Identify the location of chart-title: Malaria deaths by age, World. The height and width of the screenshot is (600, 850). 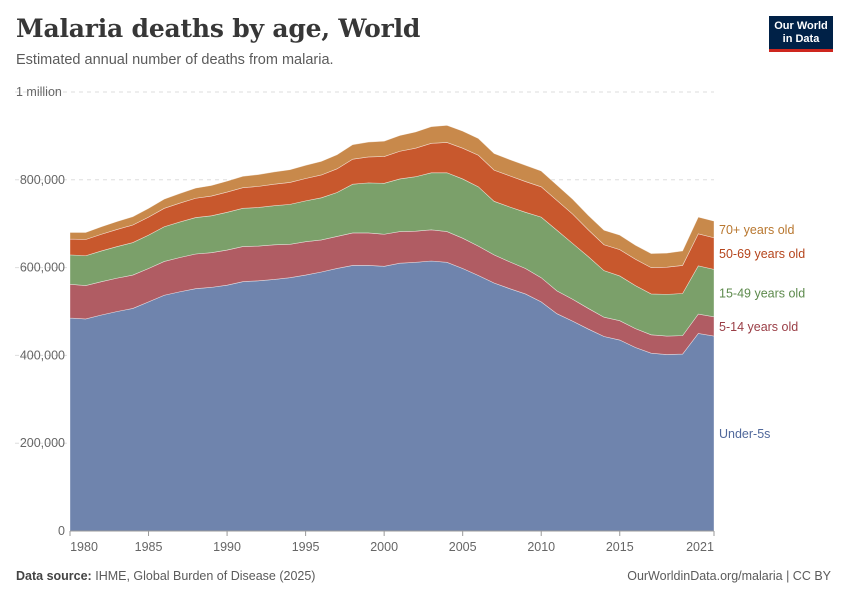
(218, 28).